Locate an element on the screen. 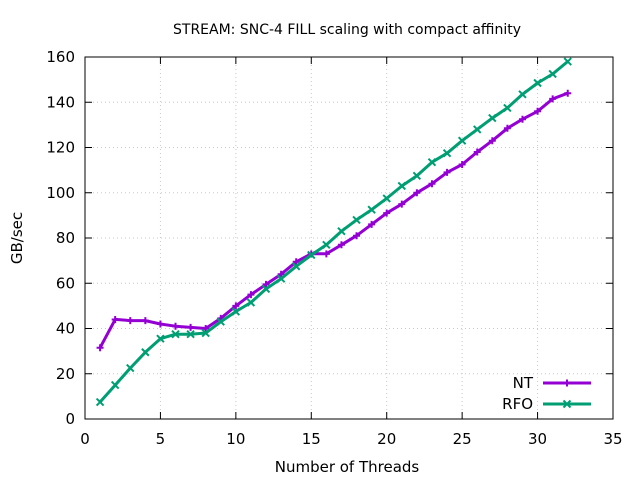 The image size is (640, 480). x-tick-label: 5 is located at coordinates (161, 439).